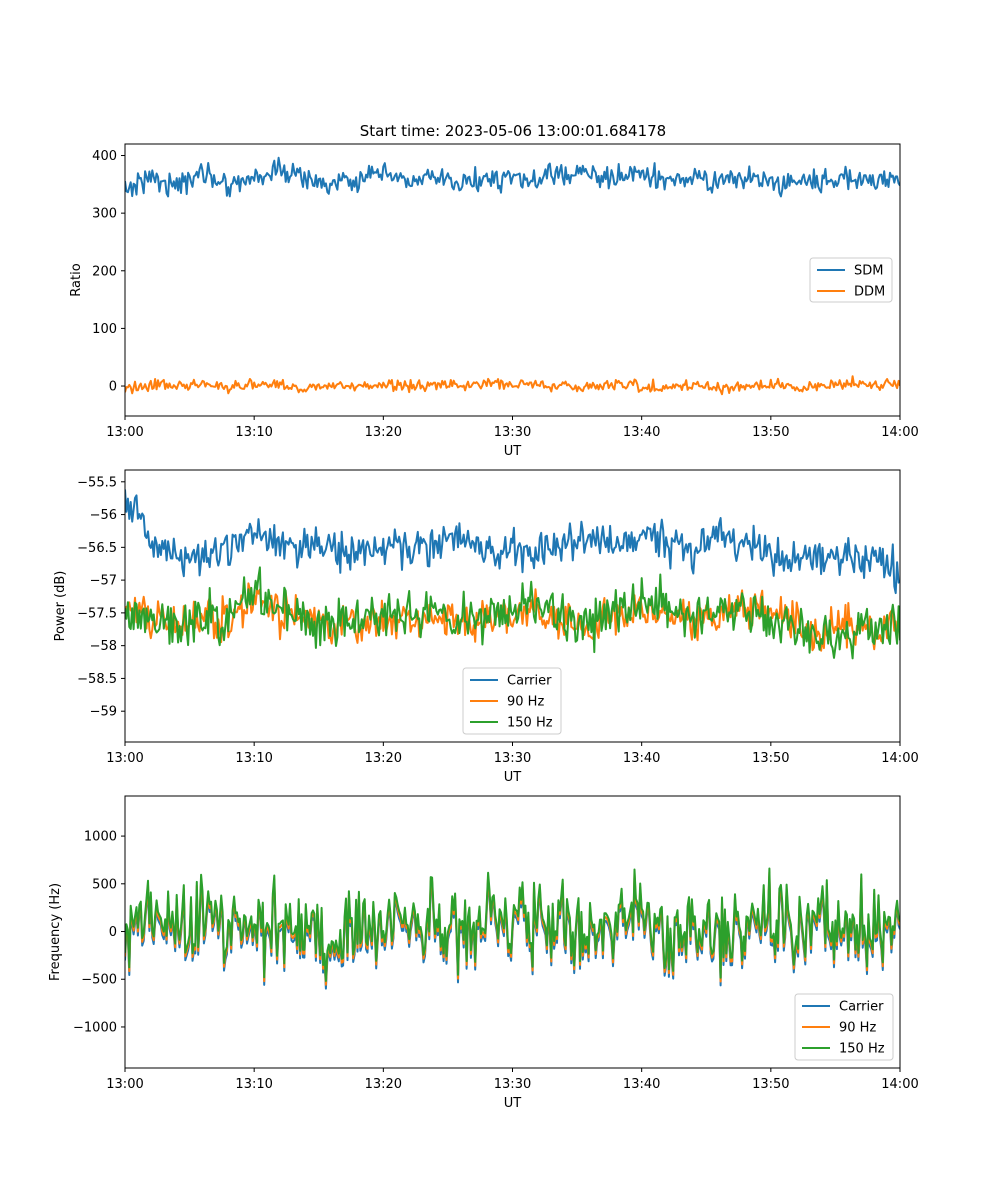 This screenshot has width=1000, height=1200. I want to click on legend: SDM DDM, so click(851, 280).